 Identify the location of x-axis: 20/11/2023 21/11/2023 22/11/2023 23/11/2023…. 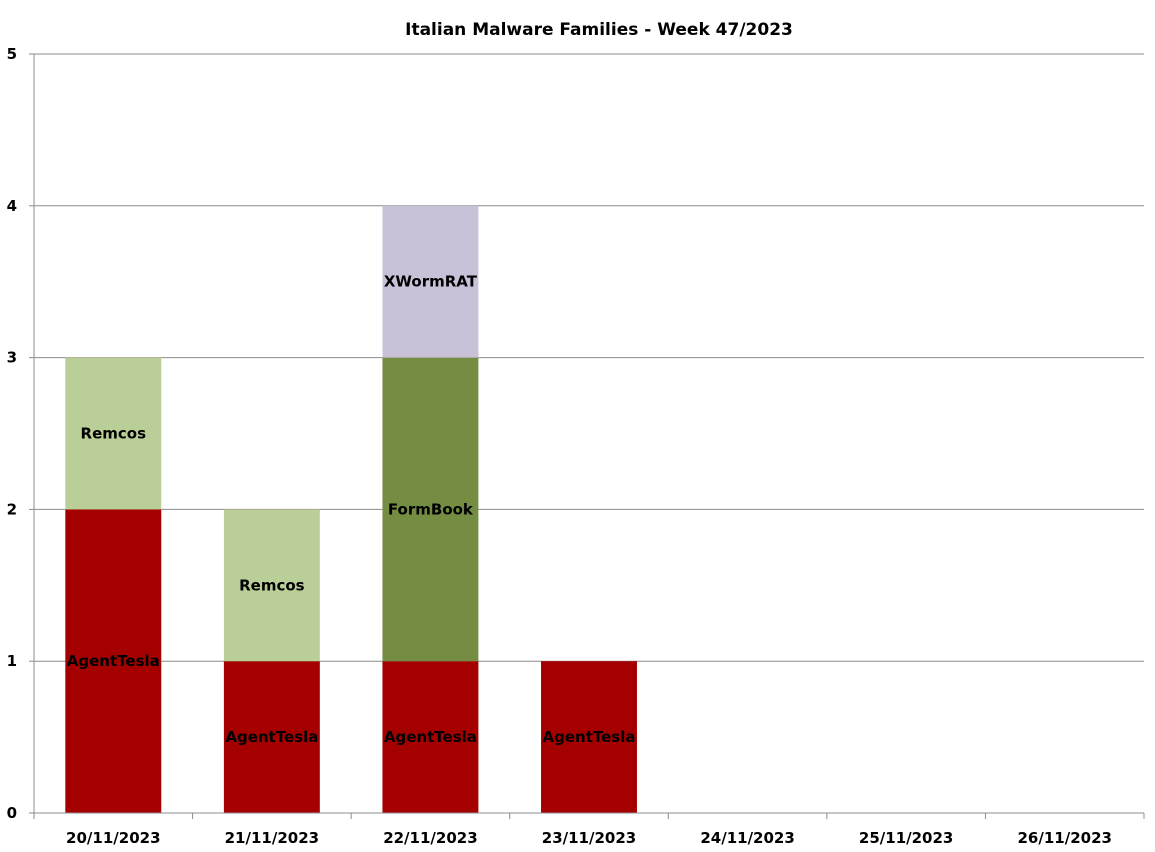
(589, 829).